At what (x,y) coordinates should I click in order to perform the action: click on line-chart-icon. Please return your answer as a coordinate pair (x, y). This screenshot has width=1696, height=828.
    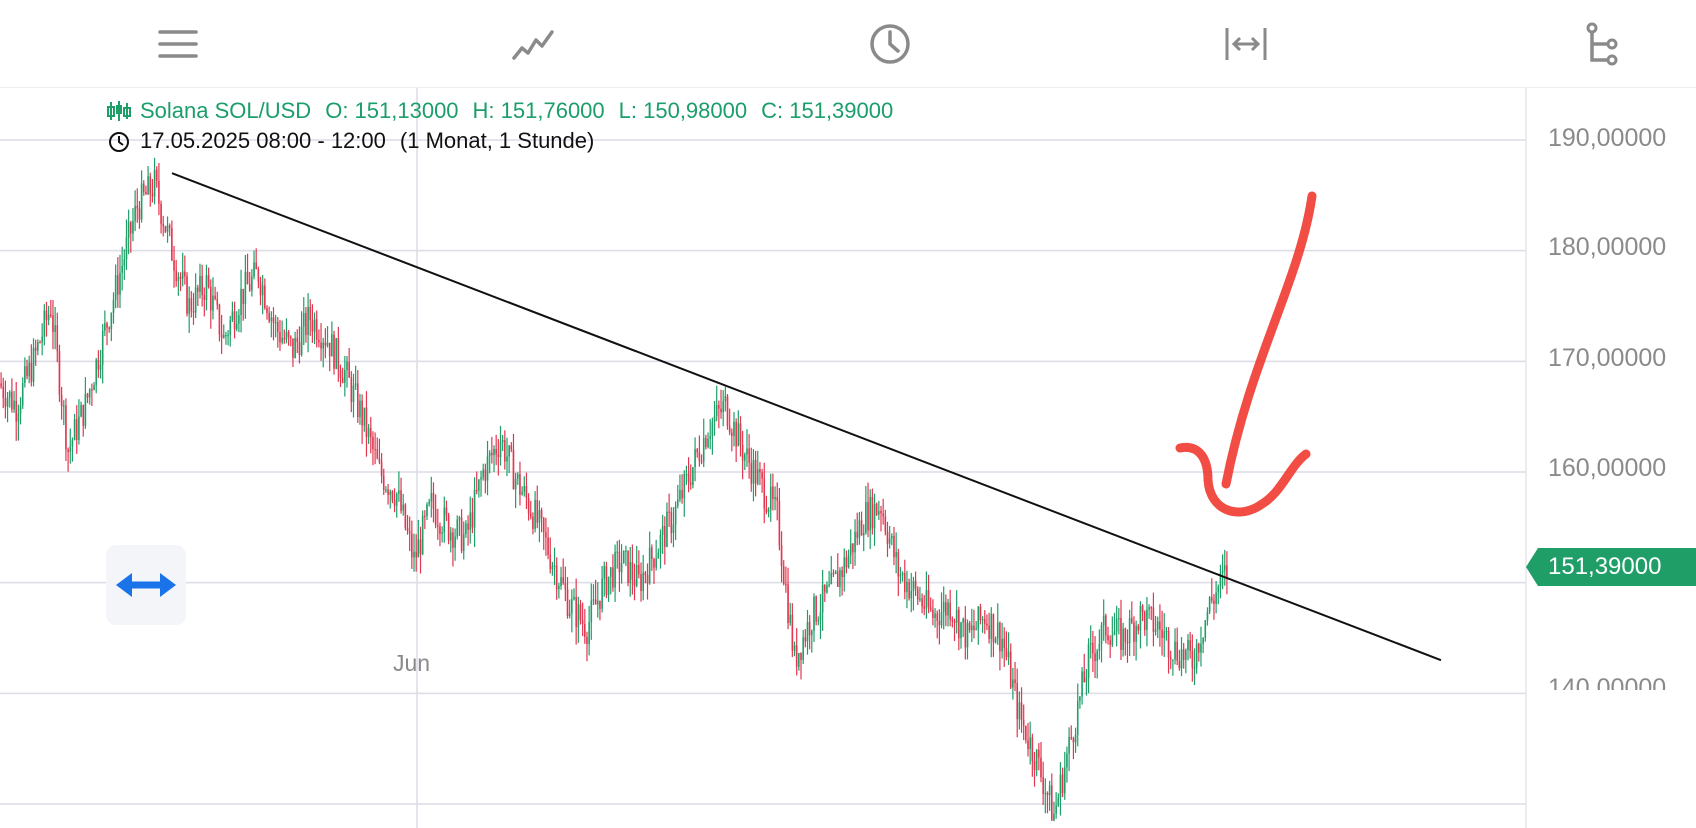
    Looking at the image, I should click on (534, 44).